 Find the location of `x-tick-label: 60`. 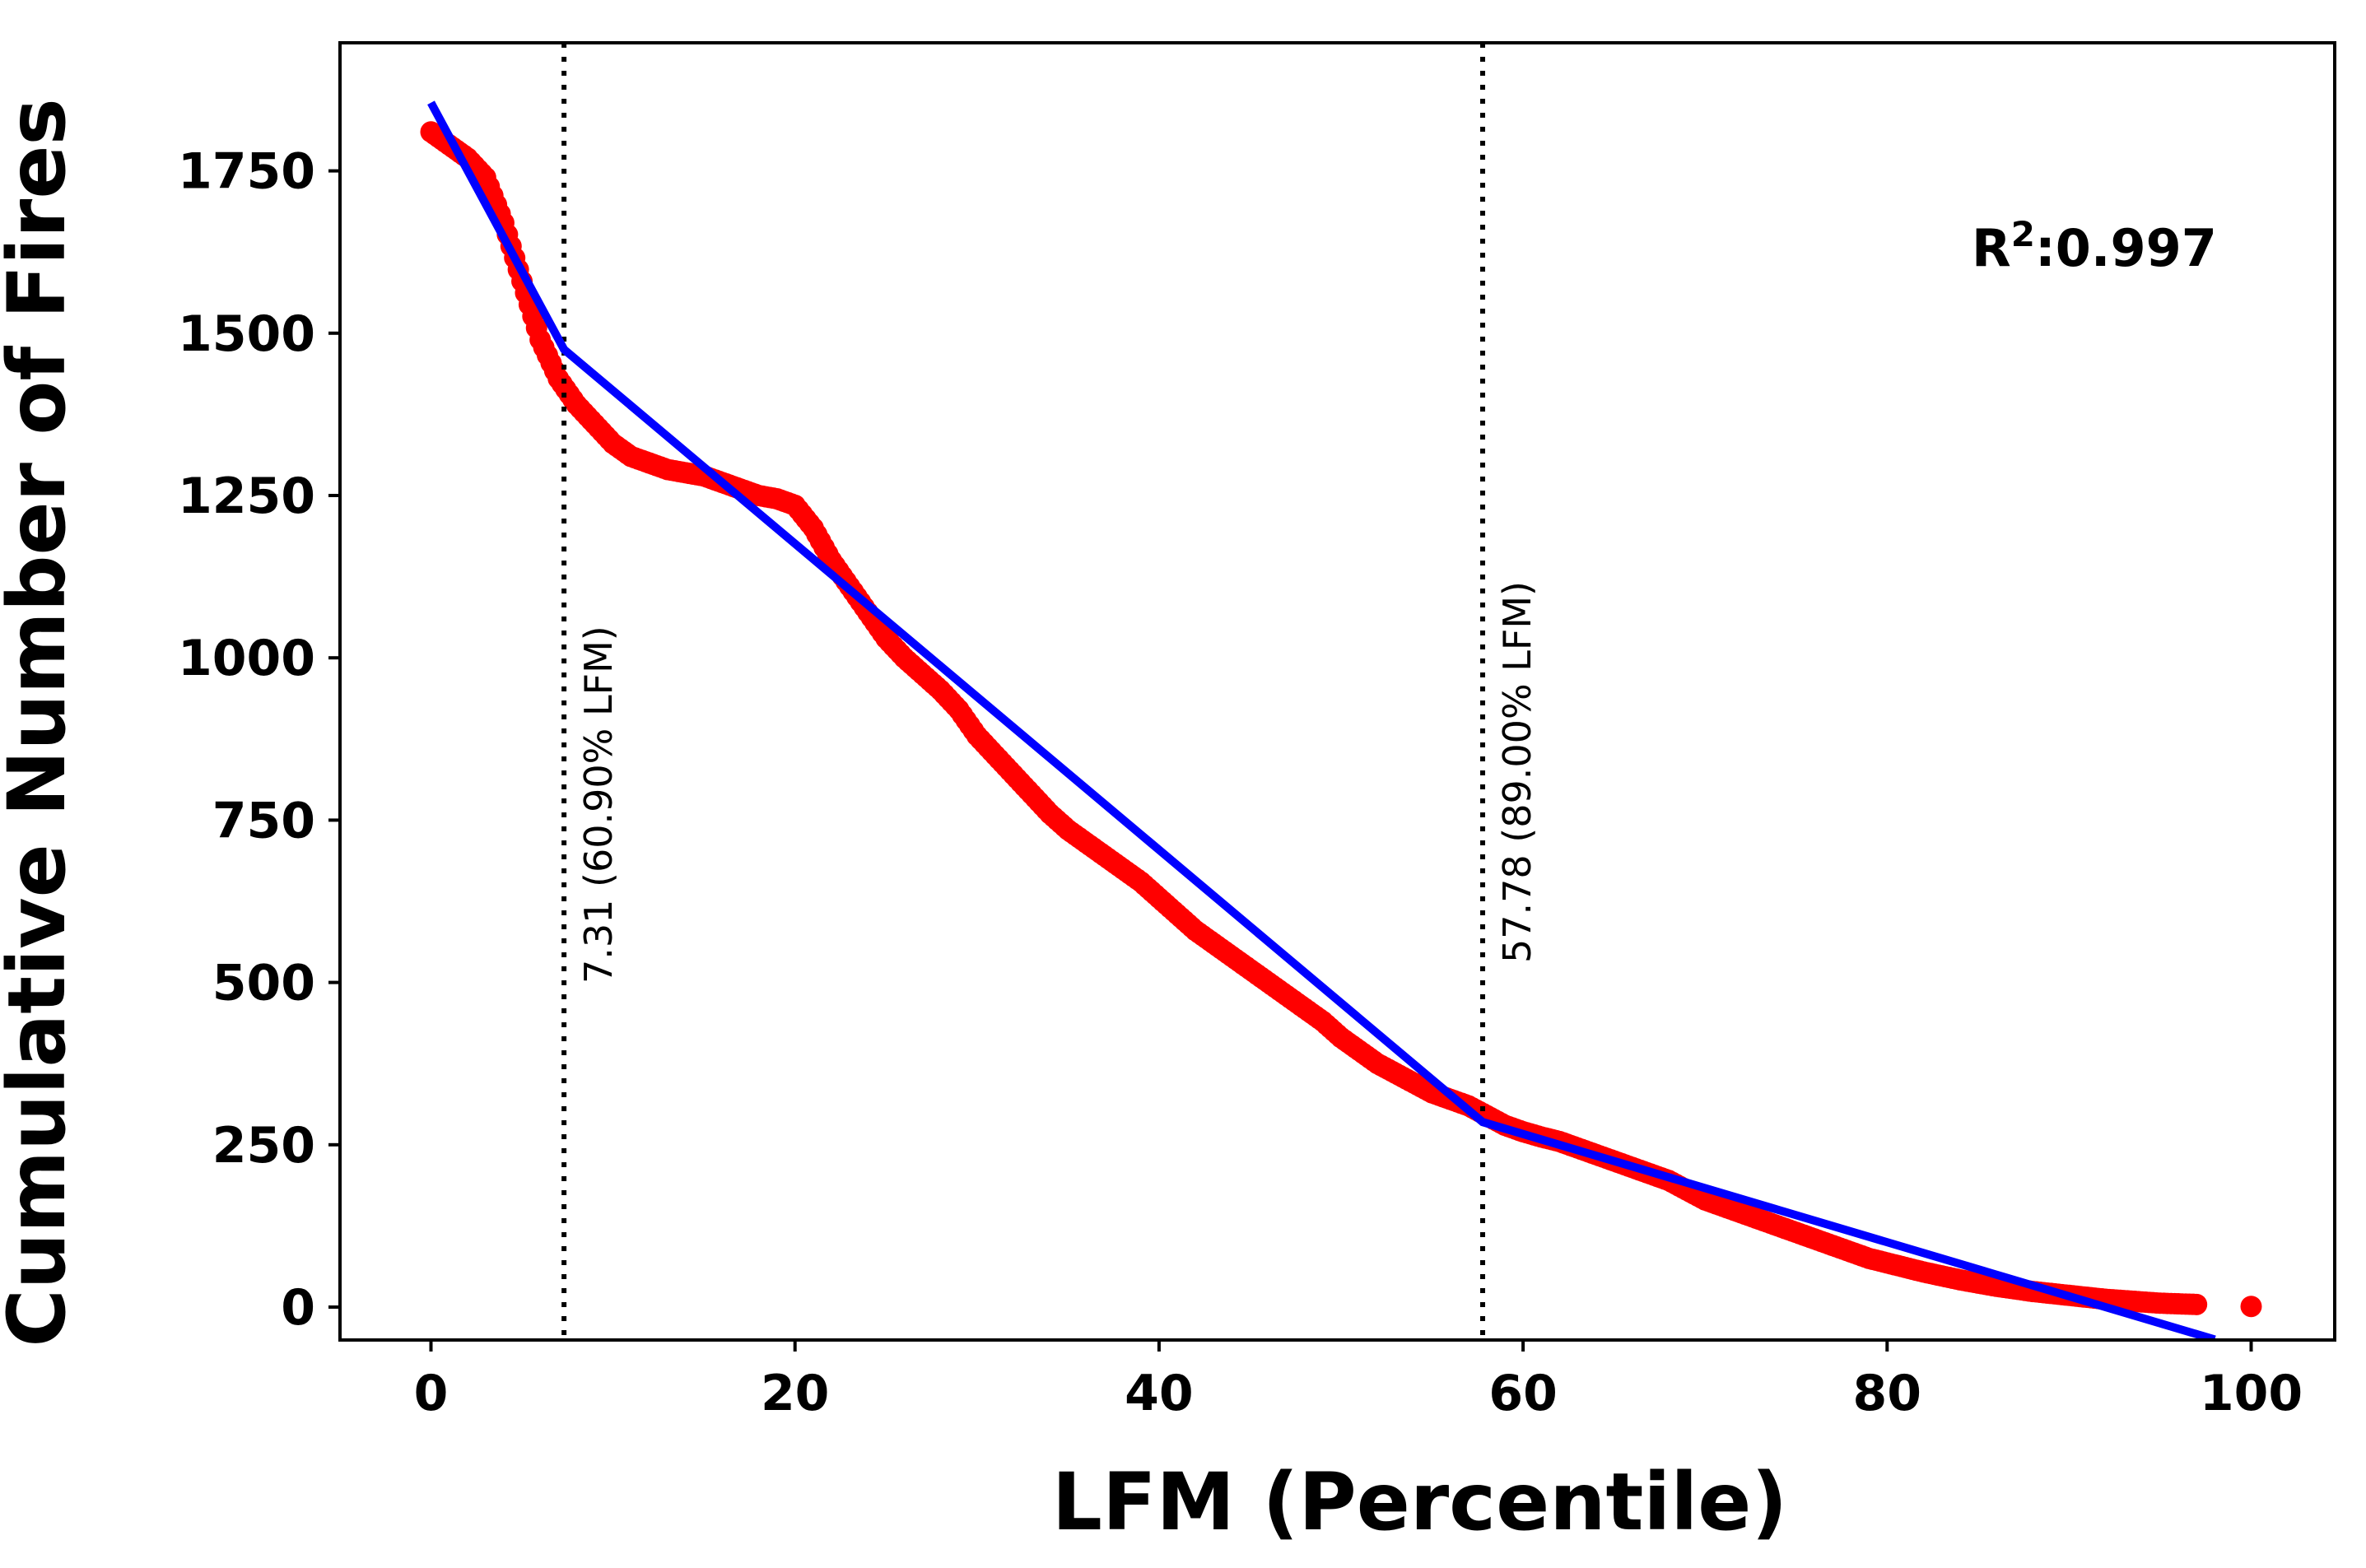

x-tick-label: 60 is located at coordinates (1523, 1393).